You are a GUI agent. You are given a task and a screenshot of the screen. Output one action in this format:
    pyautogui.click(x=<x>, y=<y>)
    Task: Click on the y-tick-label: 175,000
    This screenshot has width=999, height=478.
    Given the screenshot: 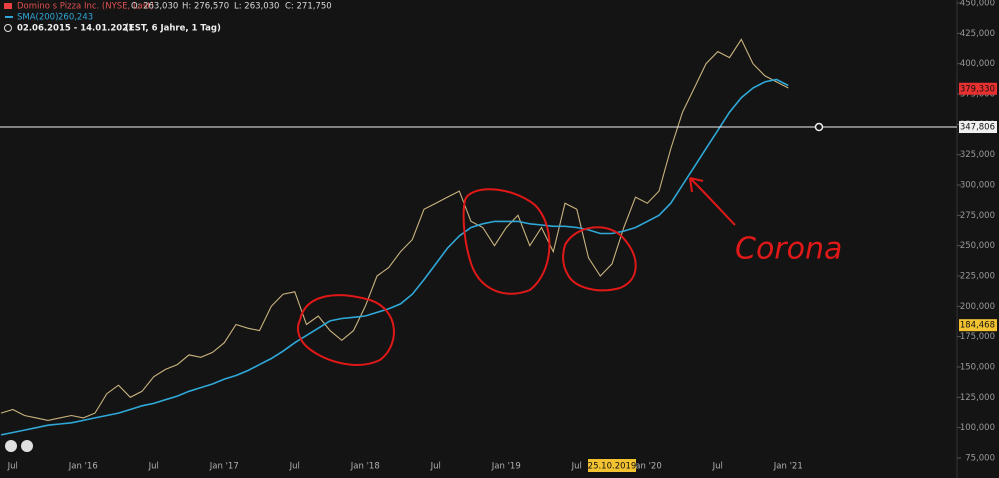 What is the action you would take?
    pyautogui.click(x=977, y=337)
    